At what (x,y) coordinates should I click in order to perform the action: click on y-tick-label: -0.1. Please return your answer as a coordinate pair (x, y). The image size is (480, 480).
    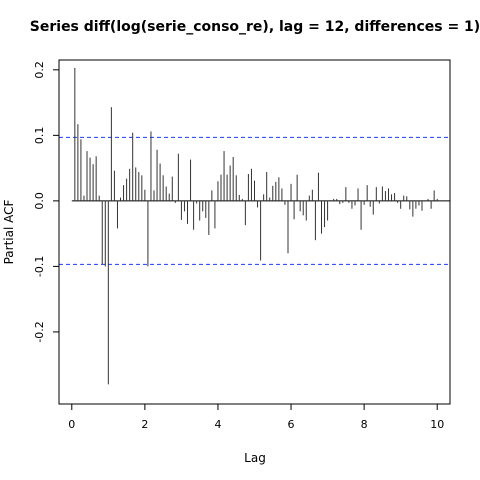
    Looking at the image, I should click on (39, 266).